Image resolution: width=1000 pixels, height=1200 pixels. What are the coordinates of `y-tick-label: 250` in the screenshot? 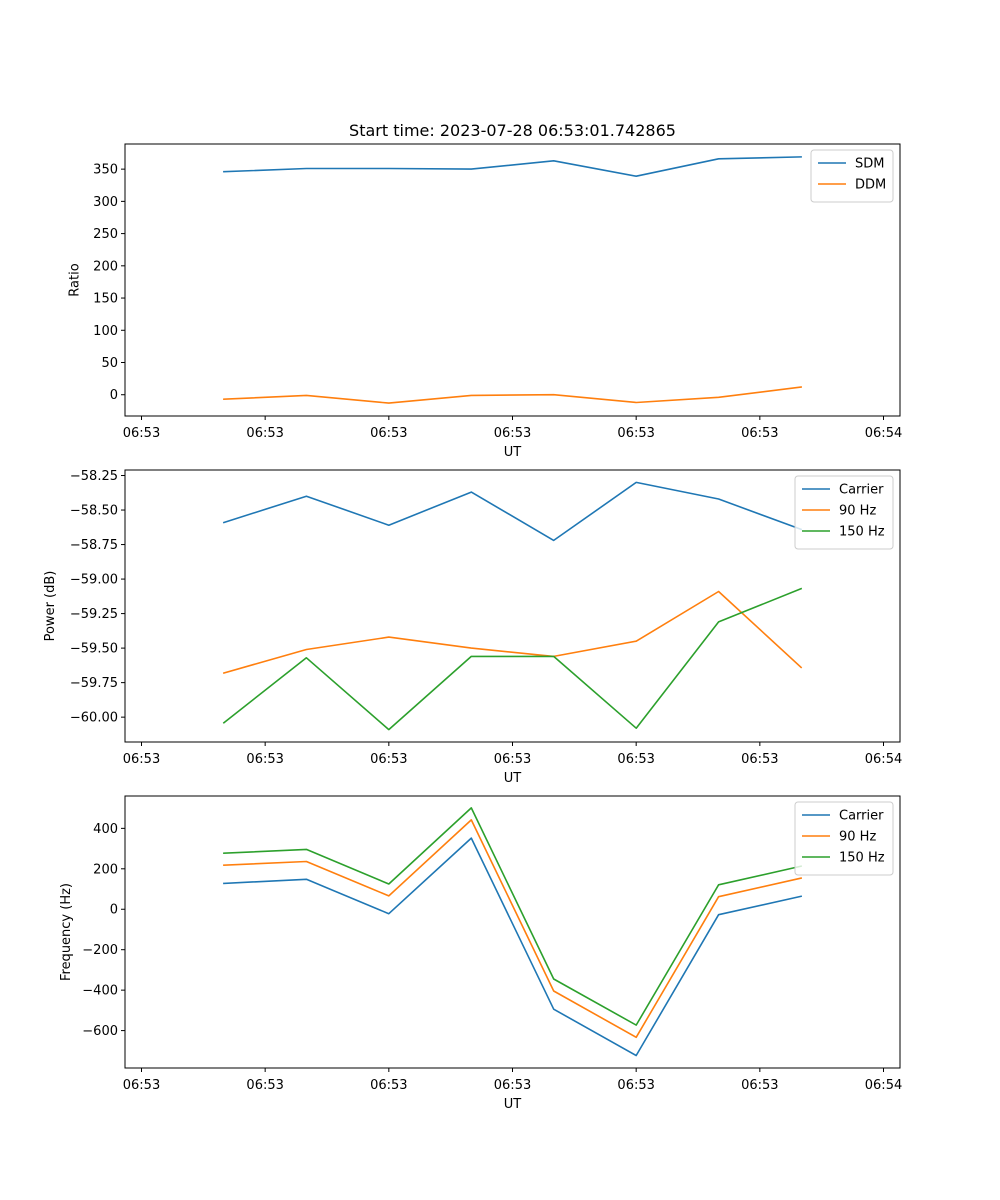 It's located at (105, 234).